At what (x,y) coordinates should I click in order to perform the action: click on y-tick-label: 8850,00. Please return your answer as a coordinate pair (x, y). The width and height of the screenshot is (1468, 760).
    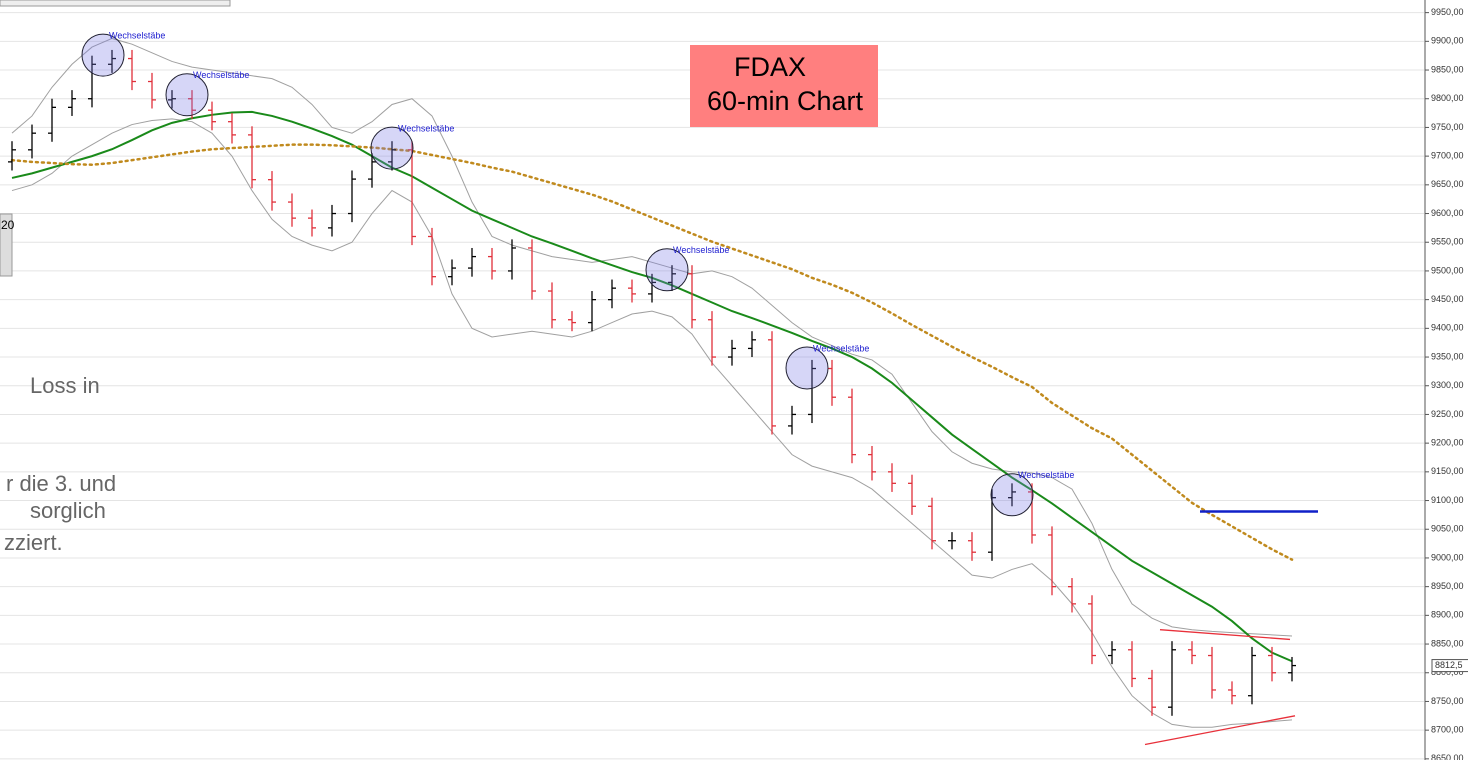
    Looking at the image, I should click on (1447, 643).